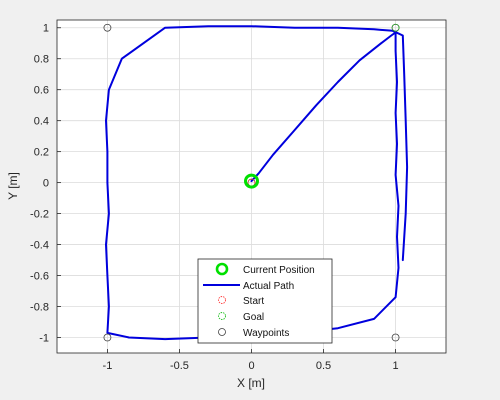  What do you see at coordinates (395, 27) in the screenshot?
I see `goal-marker` at bounding box center [395, 27].